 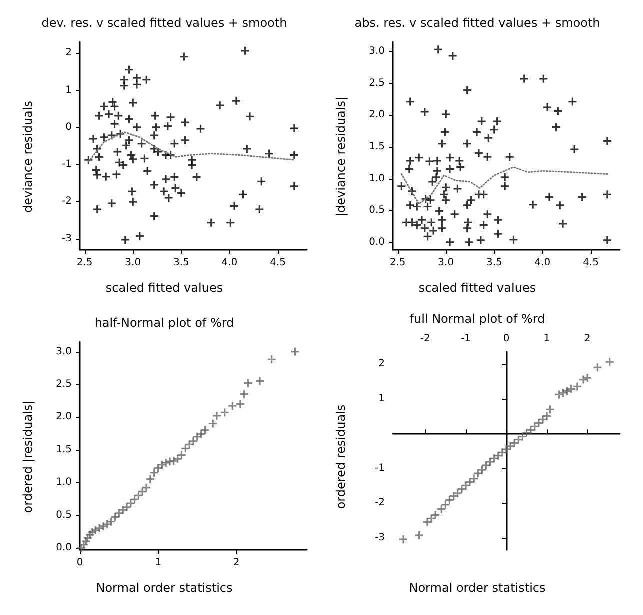 What do you see at coordinates (164, 323) in the screenshot?
I see `chart-title: half-Normal plot of %rd` at bounding box center [164, 323].